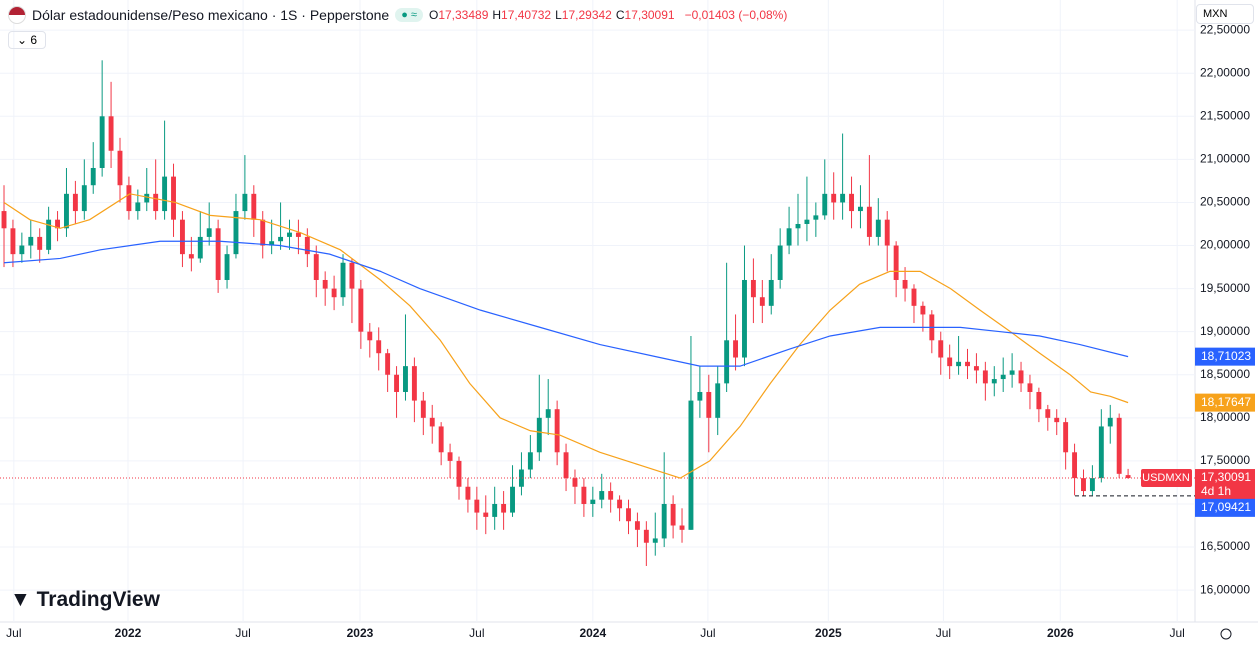 The image size is (1258, 646). I want to click on logo: ▼ TradingView, so click(85, 599).